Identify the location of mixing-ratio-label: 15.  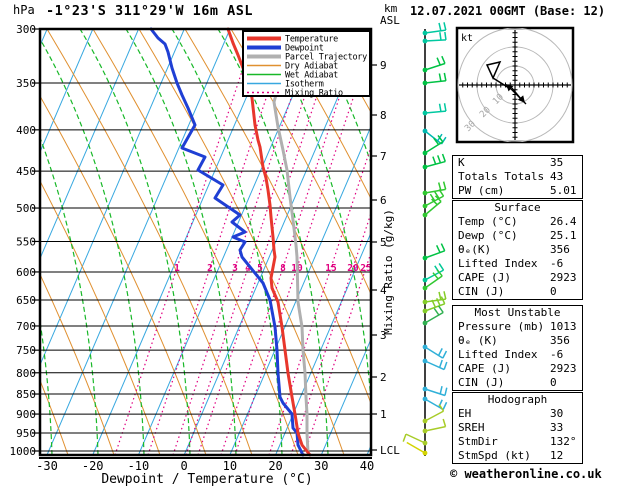
(331, 268).